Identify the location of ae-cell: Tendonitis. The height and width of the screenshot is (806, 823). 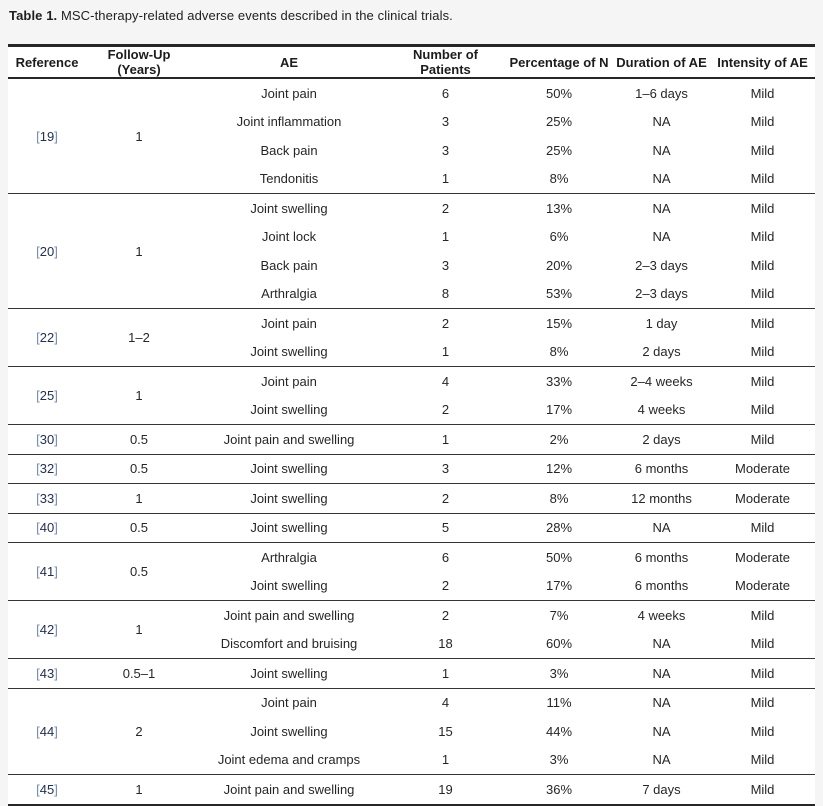
(289, 179).